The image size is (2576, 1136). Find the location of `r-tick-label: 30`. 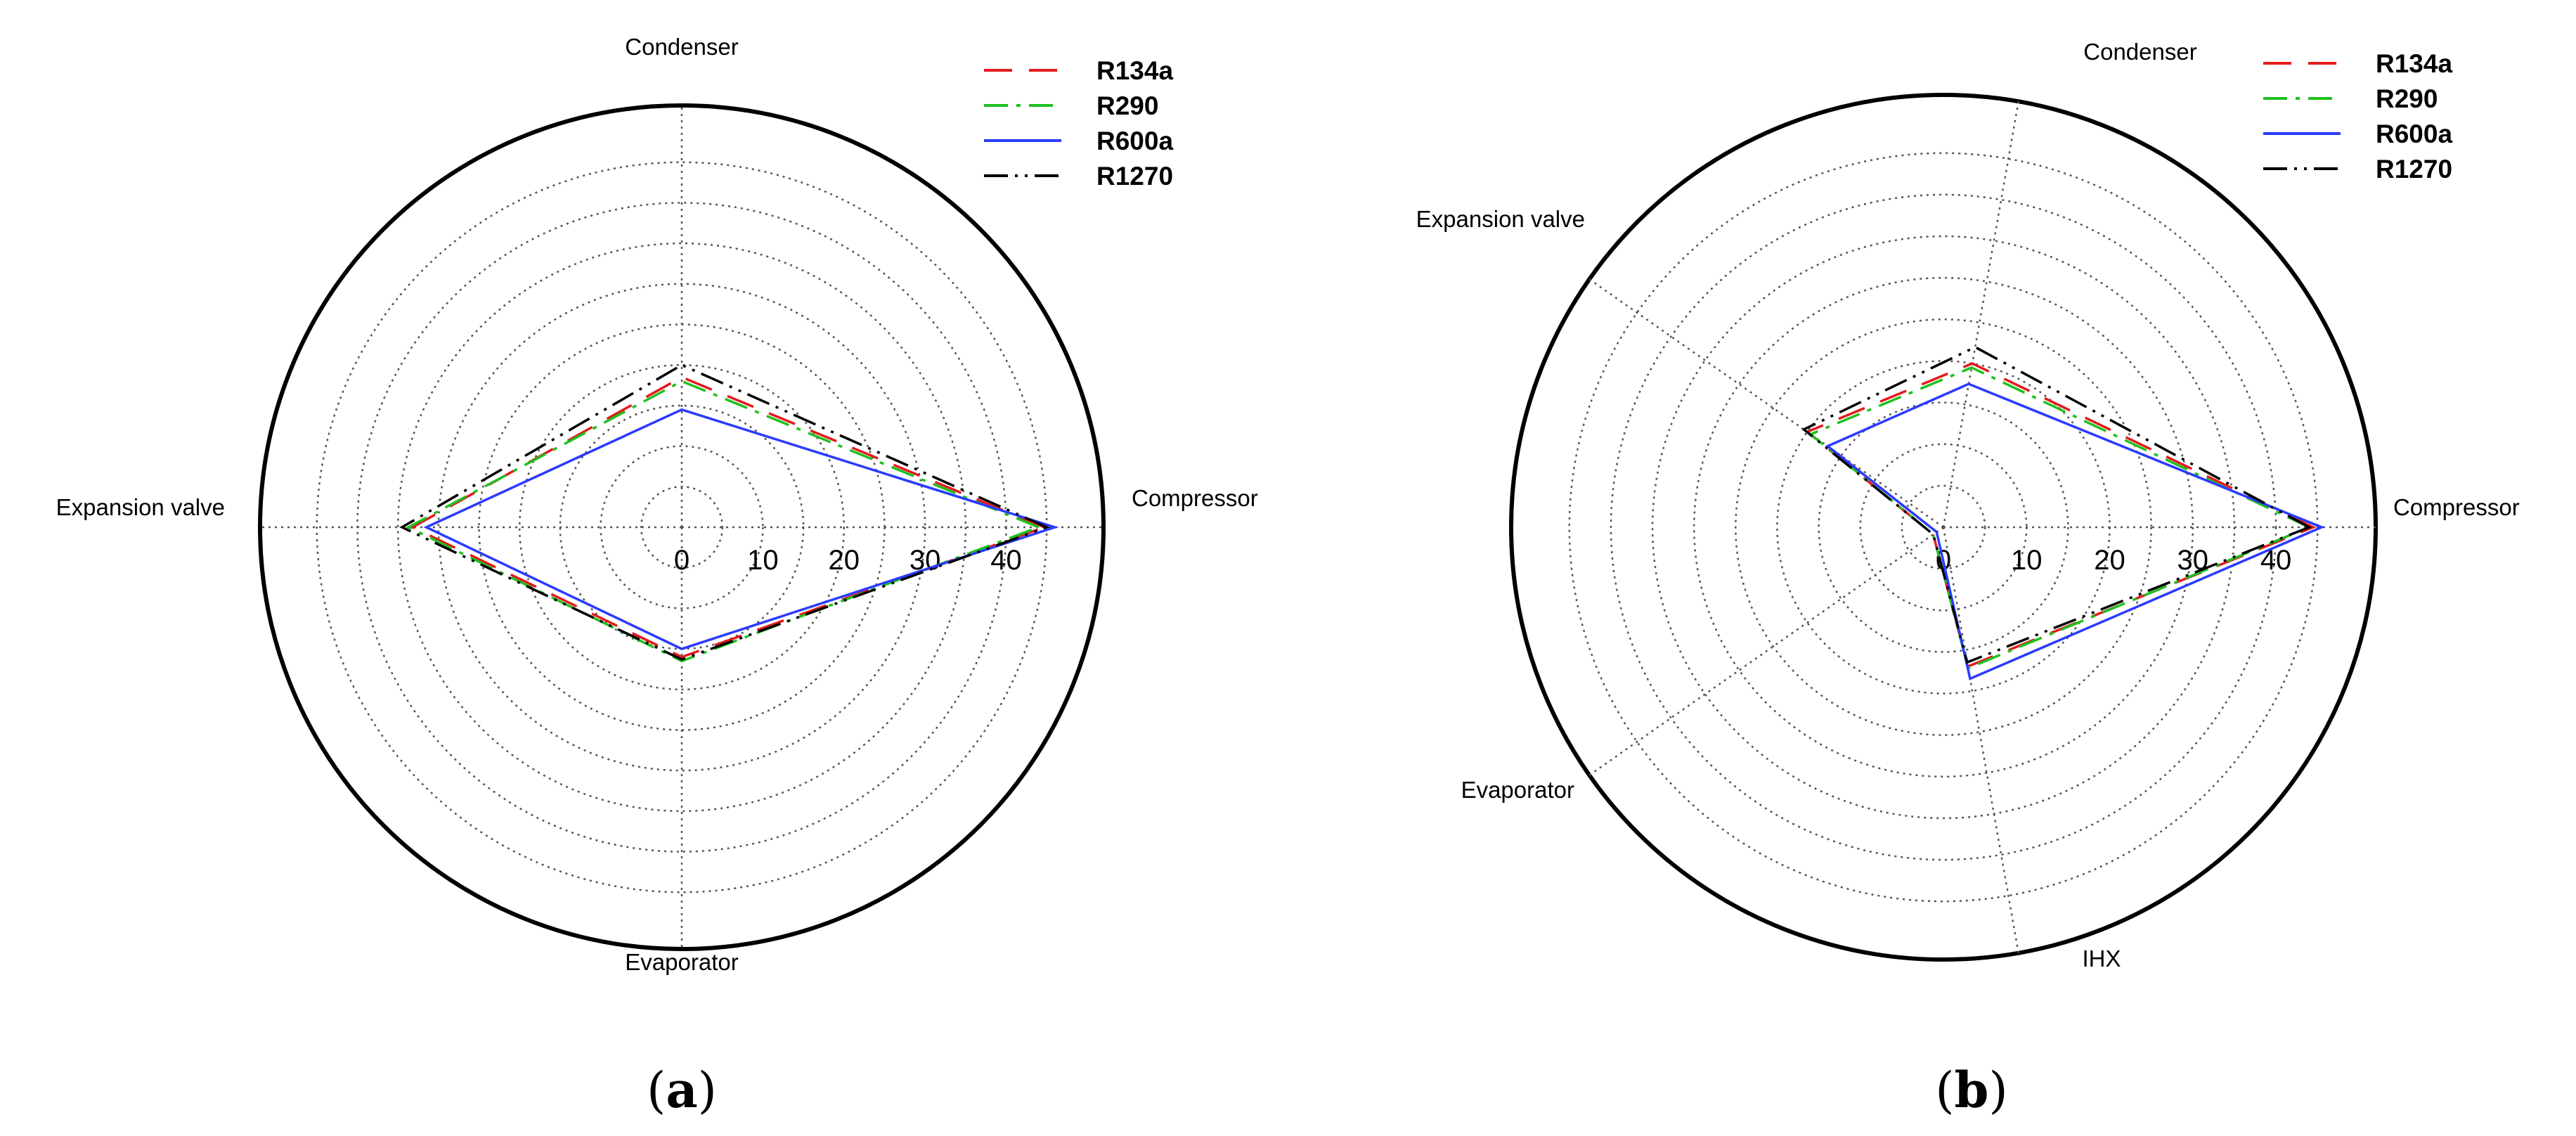

r-tick-label: 30 is located at coordinates (926, 560).